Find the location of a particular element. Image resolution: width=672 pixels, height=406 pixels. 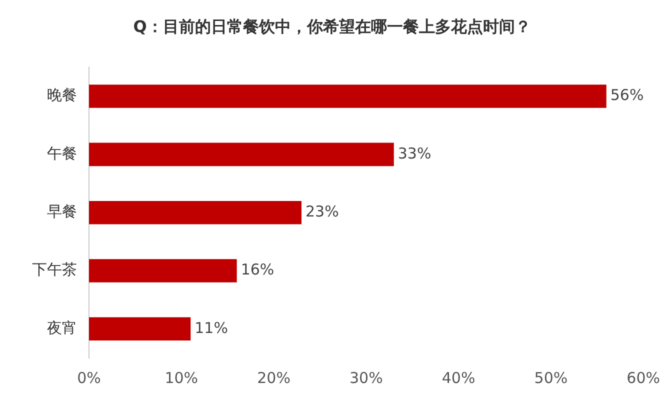

x-tick-label: 40% is located at coordinates (459, 377).